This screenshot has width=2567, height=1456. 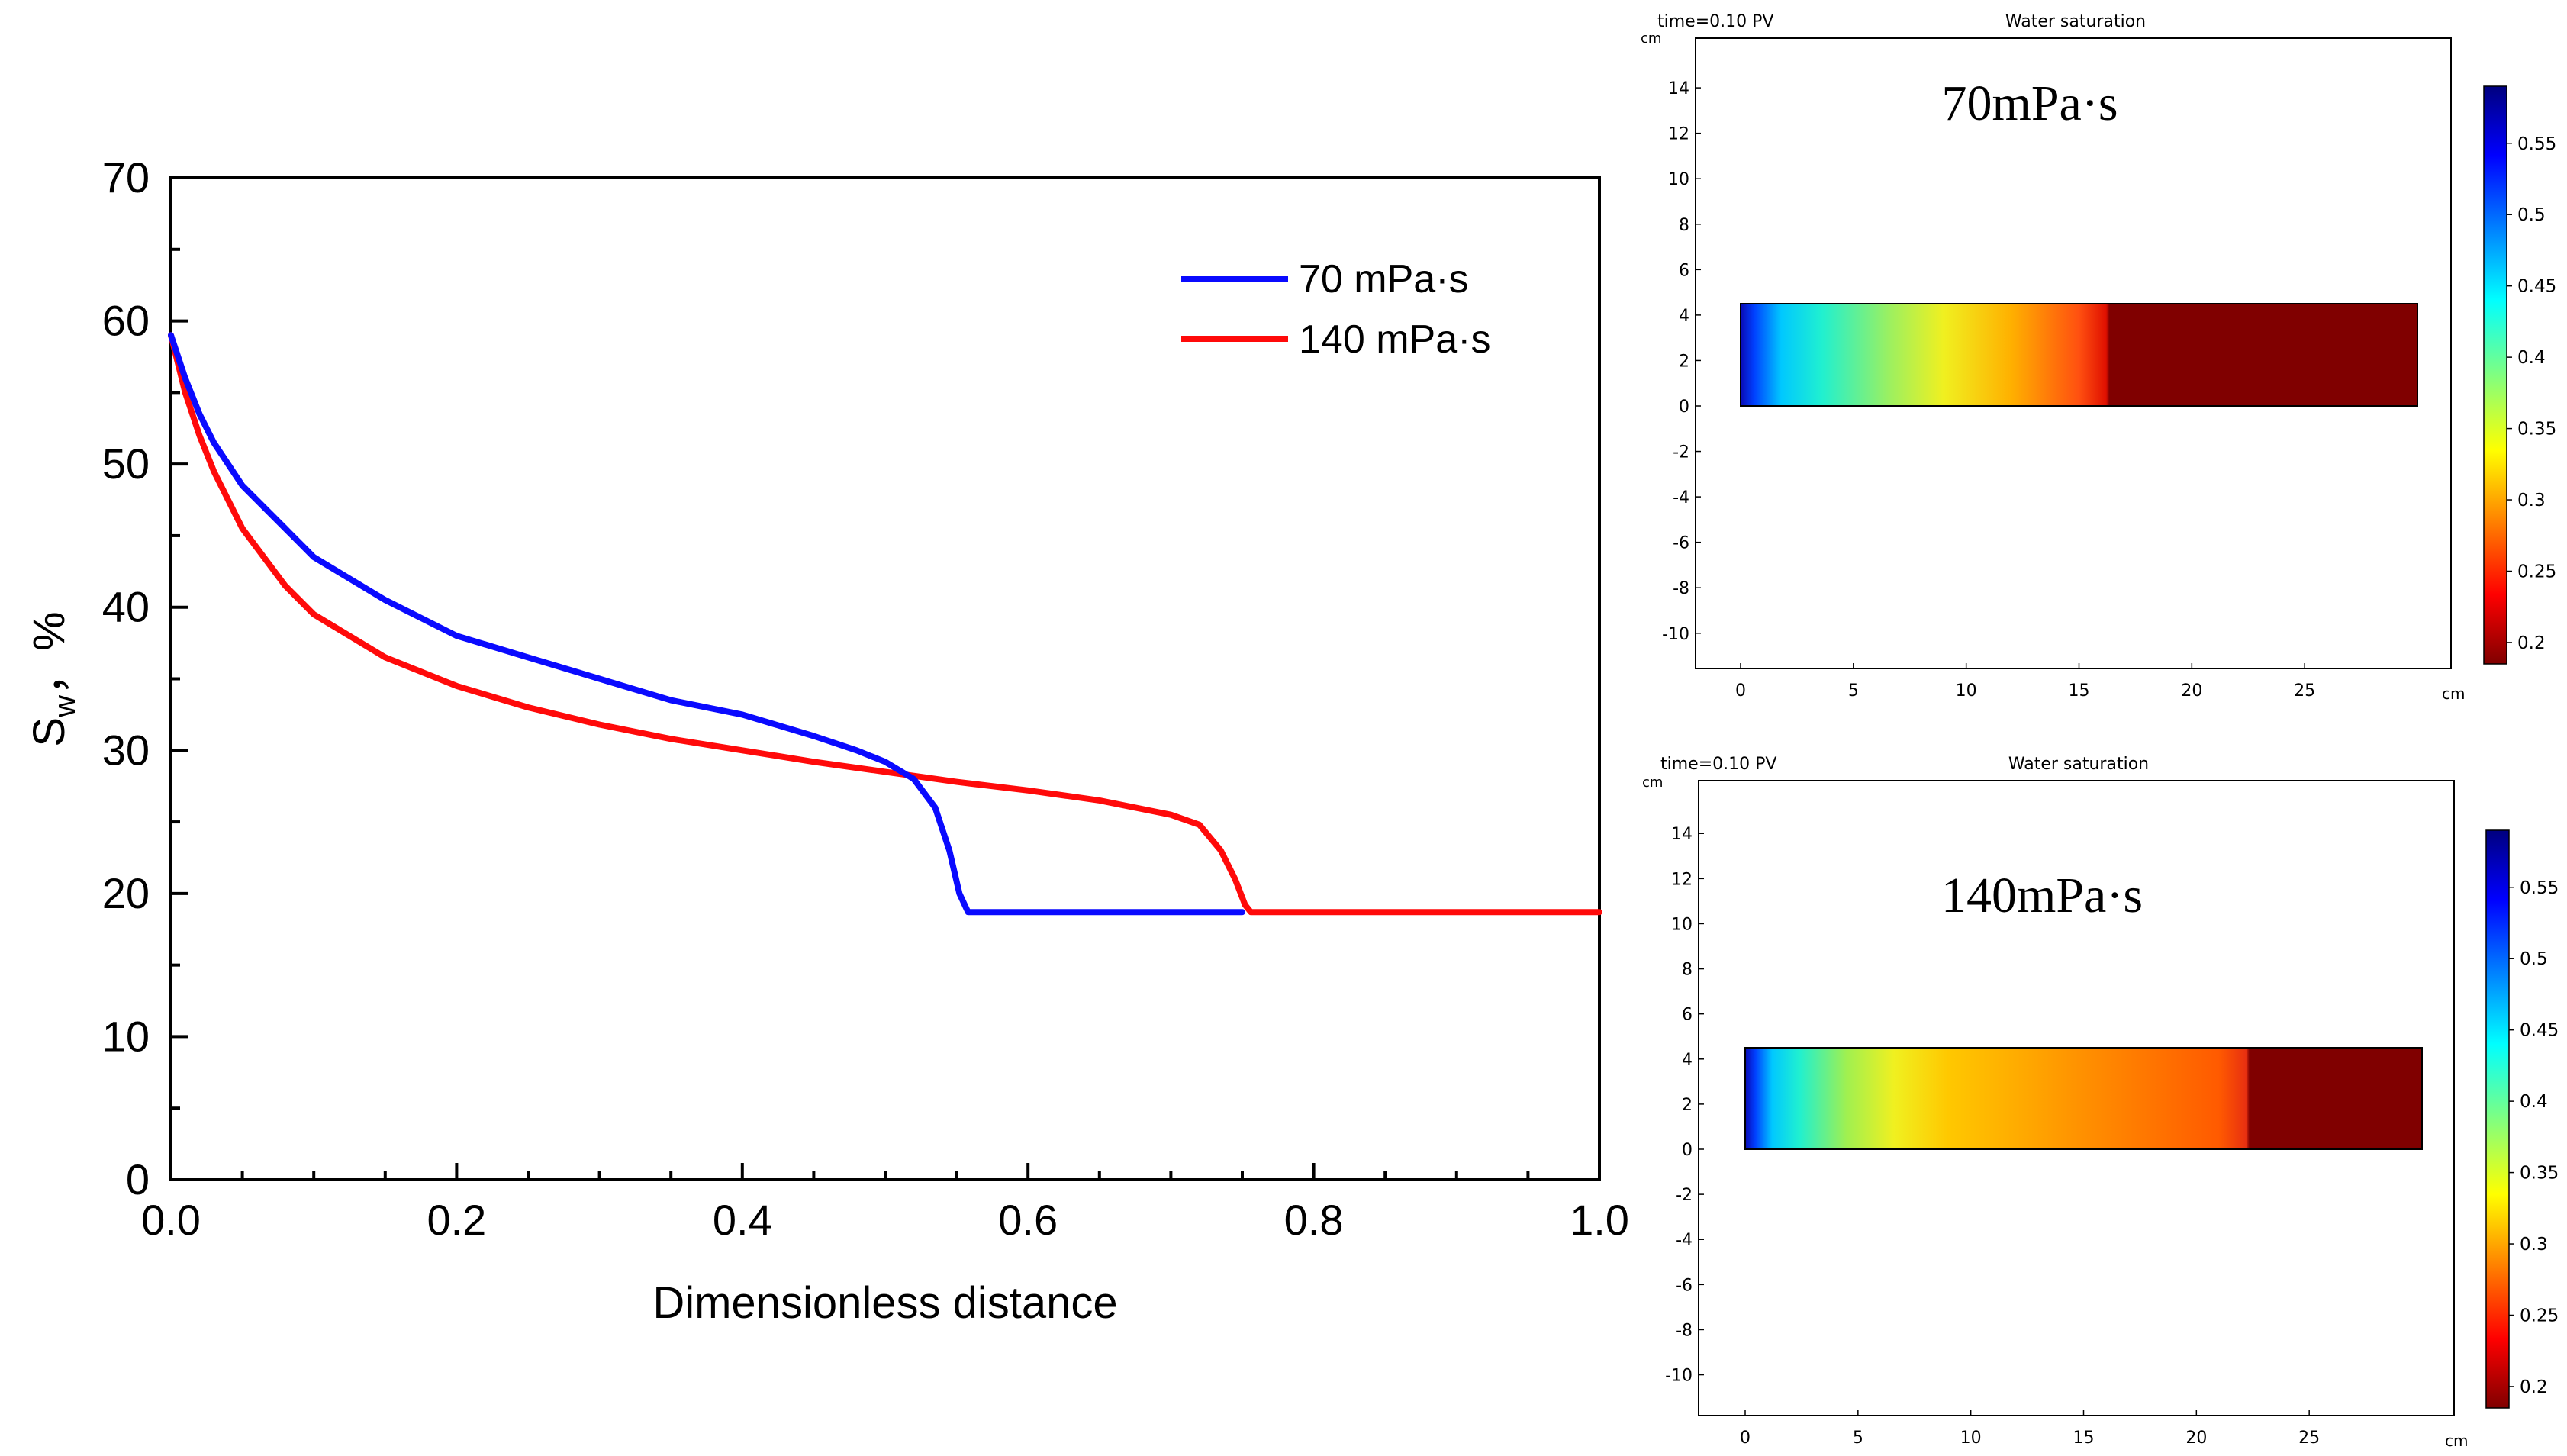 What do you see at coordinates (884, 1303) in the screenshot?
I see `x-axis-title: Dimensionless distance` at bounding box center [884, 1303].